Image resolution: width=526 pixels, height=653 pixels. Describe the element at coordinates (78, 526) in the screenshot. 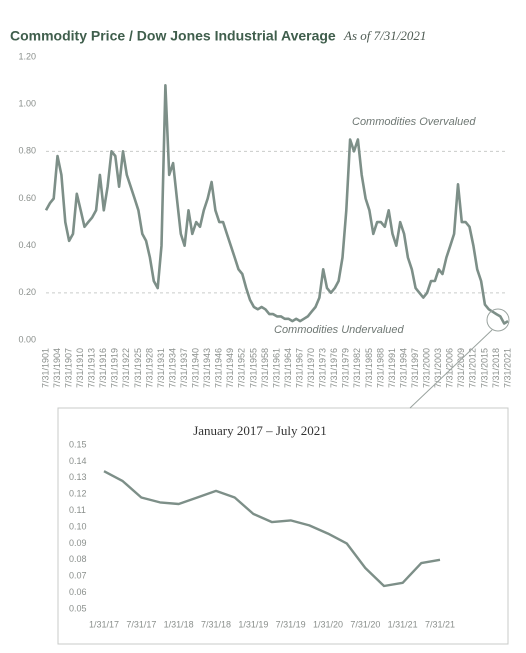

I see `y-tick-label: 0.10` at that location.